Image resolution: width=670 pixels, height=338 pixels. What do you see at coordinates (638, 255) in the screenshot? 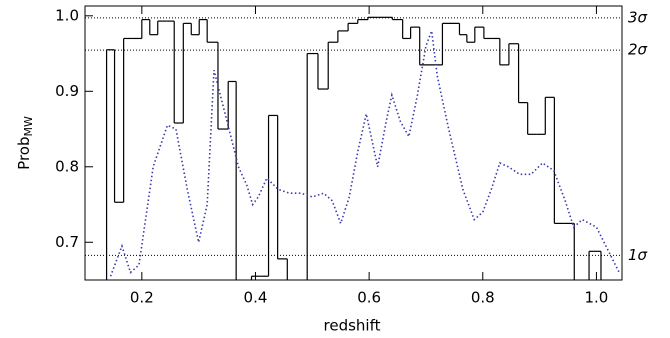
I see `sigma-label: 1σ` at bounding box center [638, 255].